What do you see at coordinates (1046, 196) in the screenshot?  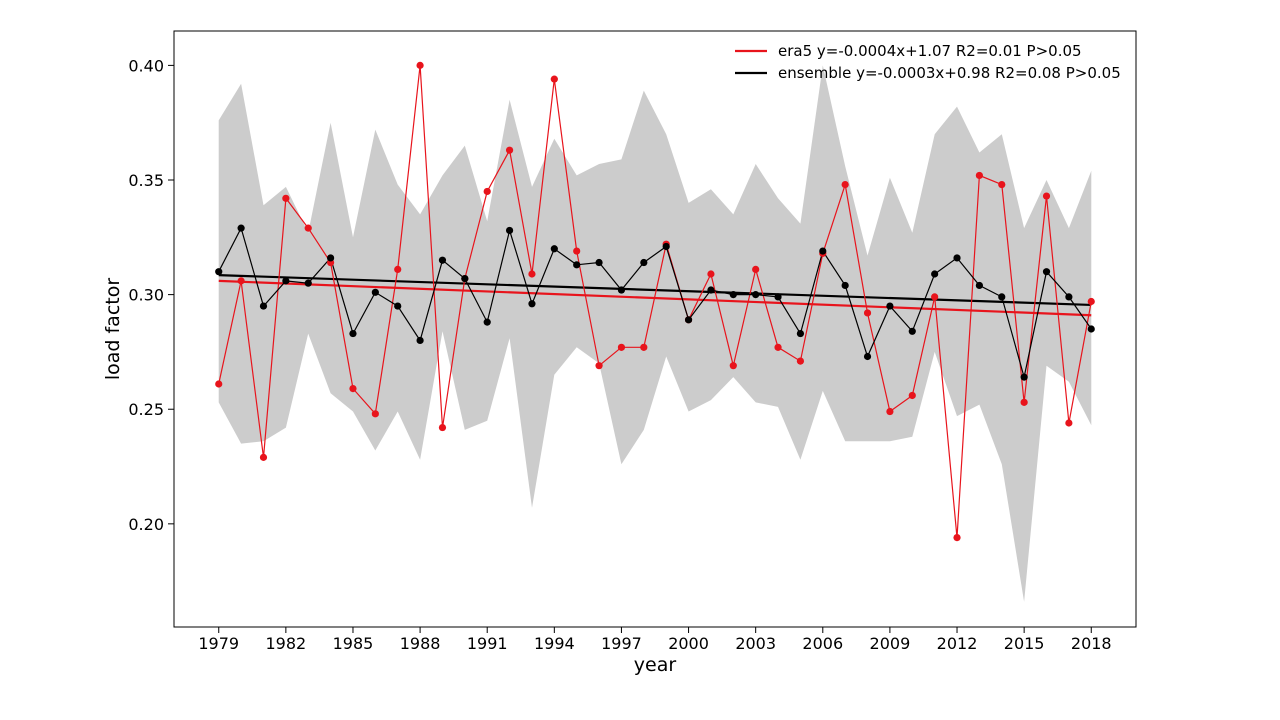 I see `data-point-era5-2016` at bounding box center [1046, 196].